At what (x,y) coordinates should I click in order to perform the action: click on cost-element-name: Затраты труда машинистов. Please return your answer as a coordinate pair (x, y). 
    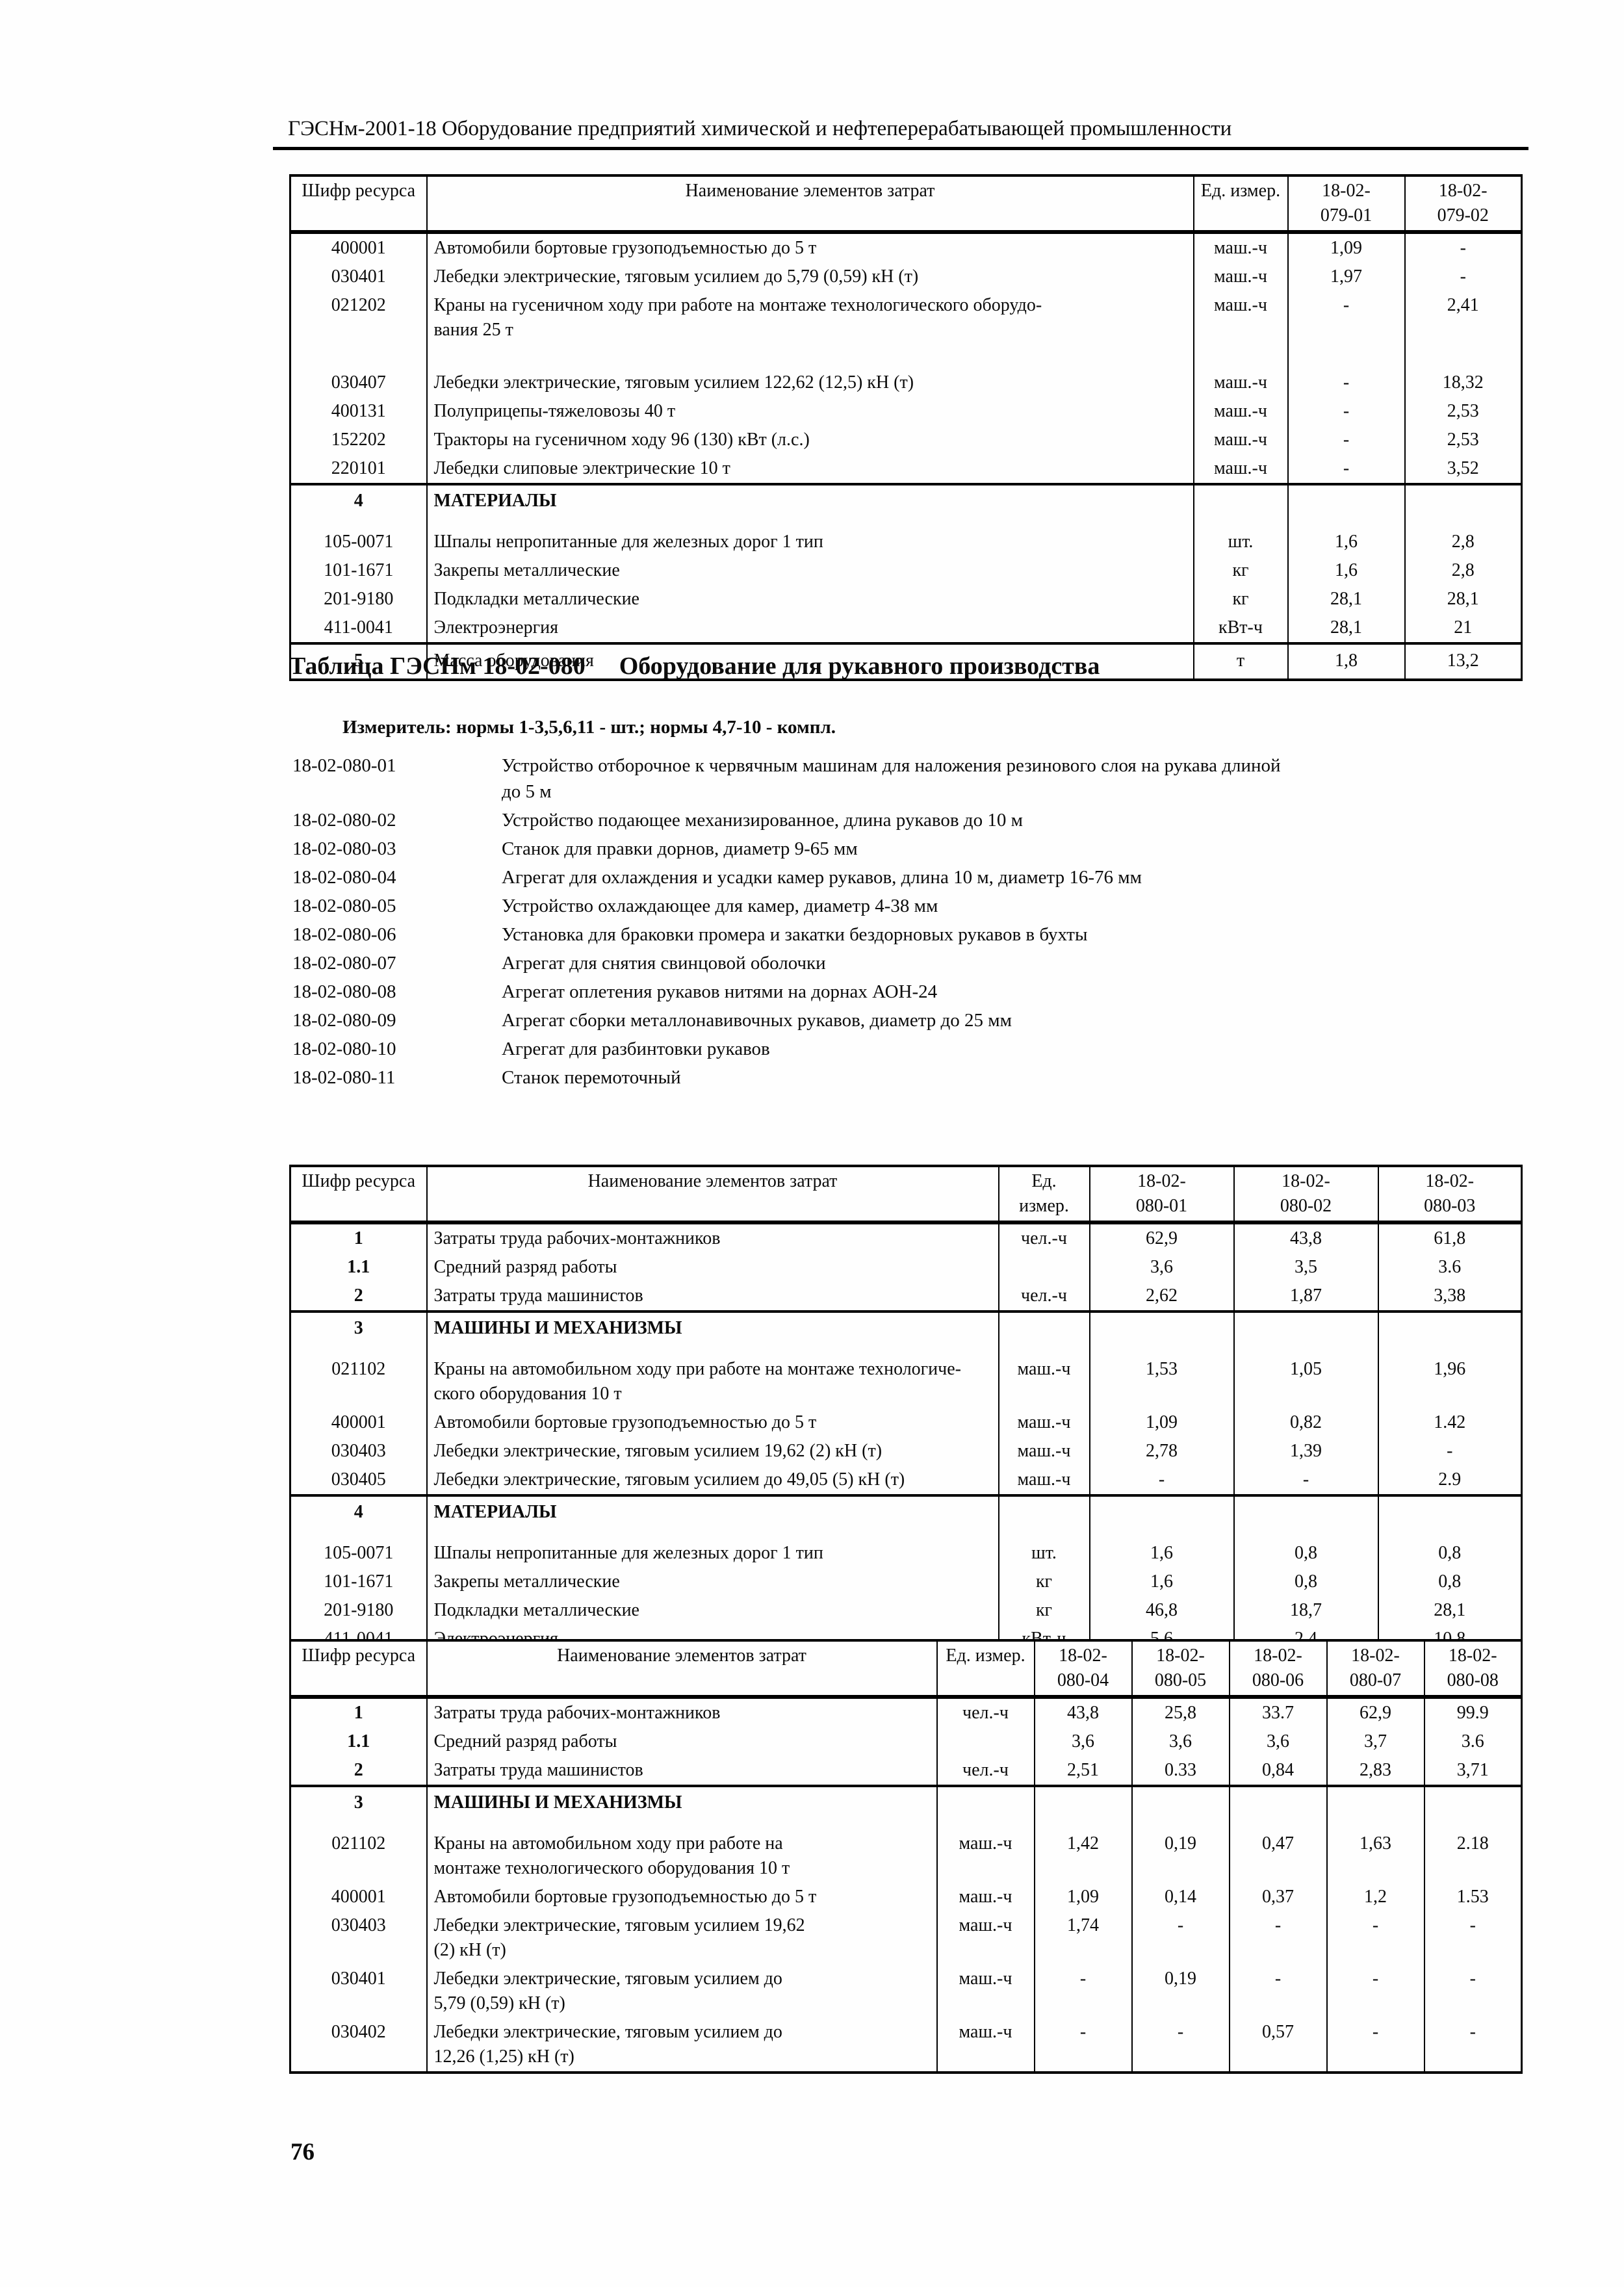
    Looking at the image, I should click on (681, 1771).